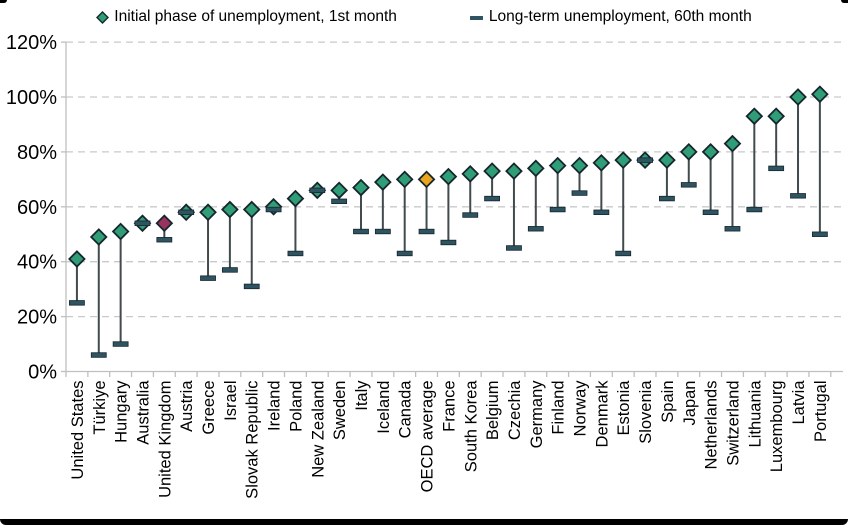  I want to click on x-category-label: Switzerland, so click(733, 423).